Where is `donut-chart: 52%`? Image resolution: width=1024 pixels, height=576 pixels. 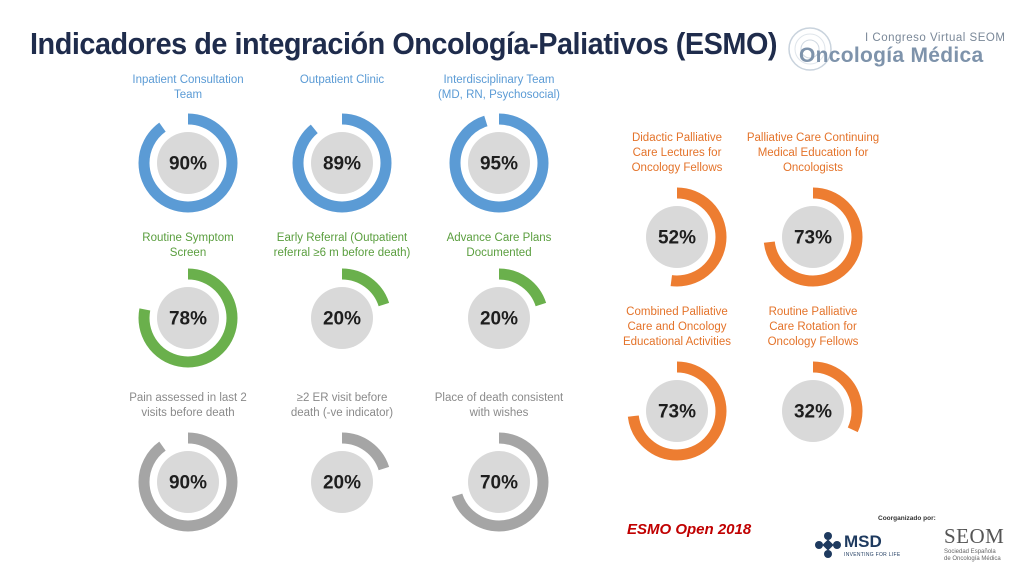
donut-chart: 52% is located at coordinates (677, 237).